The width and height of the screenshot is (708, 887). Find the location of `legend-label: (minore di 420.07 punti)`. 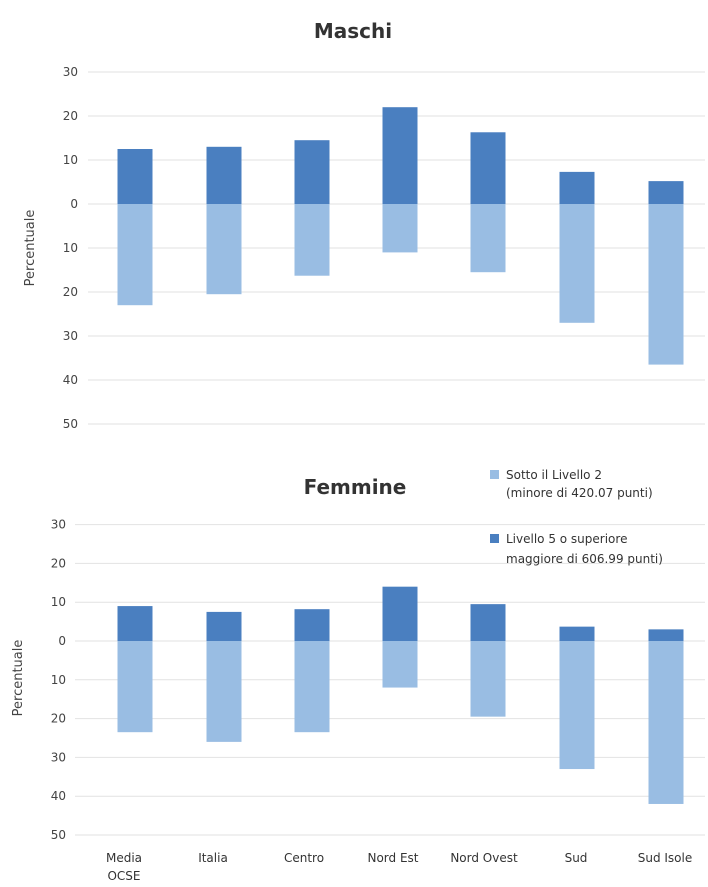

legend-label: (minore di 420.07 punti) is located at coordinates (579, 493).